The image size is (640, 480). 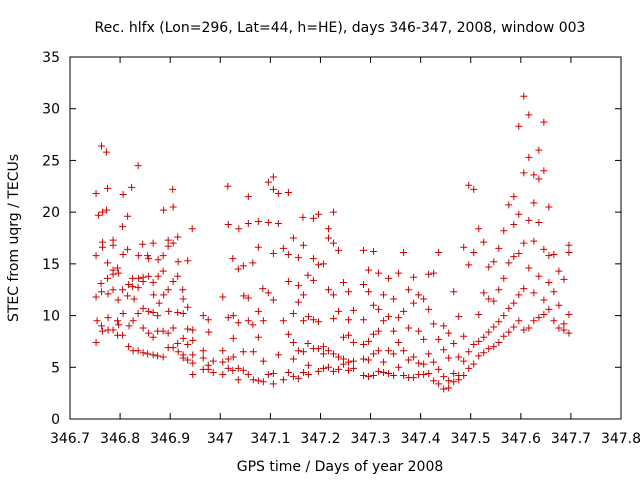 I want to click on x-tick-label: 347.8, so click(x=620, y=439).